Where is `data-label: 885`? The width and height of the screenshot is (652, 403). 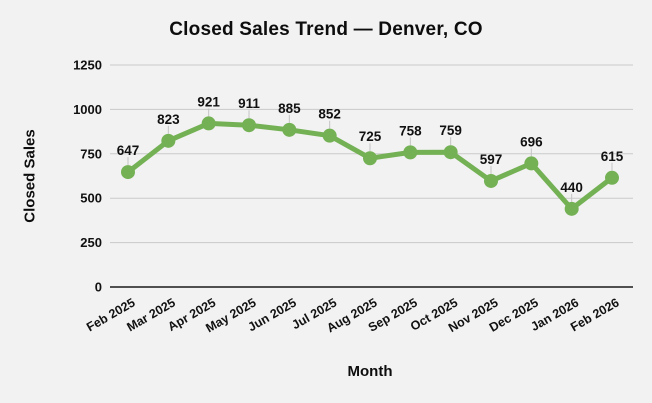
data-label: 885 is located at coordinates (289, 108).